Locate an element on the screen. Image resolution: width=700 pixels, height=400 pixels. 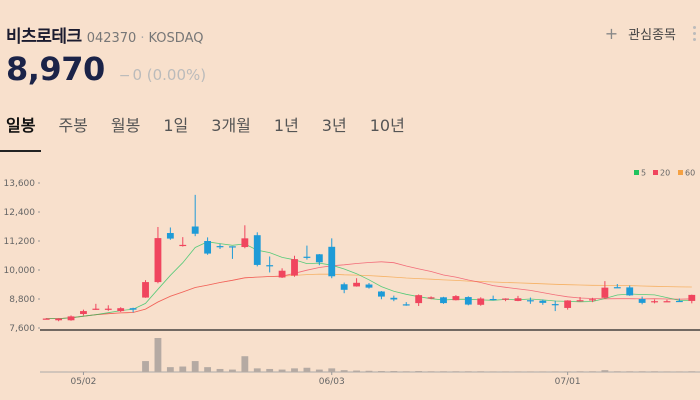
tab-daily: 일봉 is located at coordinates (21, 132).